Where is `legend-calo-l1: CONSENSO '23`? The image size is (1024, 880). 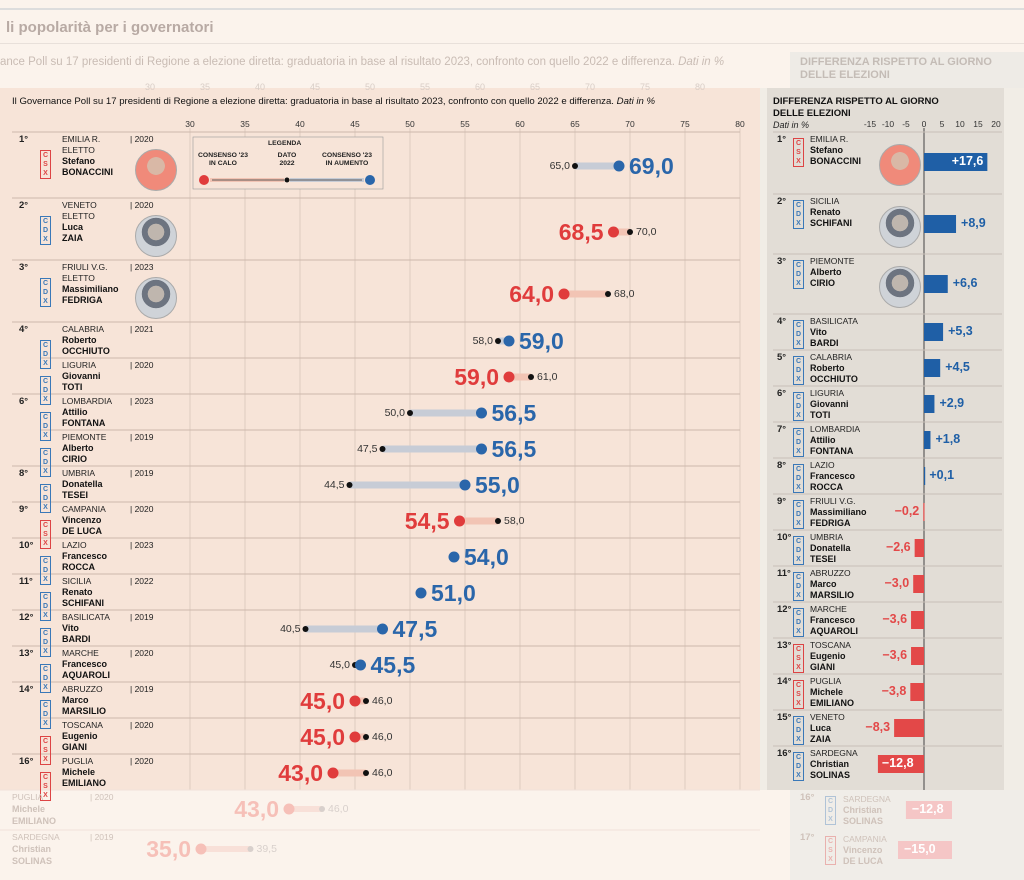
legend-calo-l1: CONSENSO '23 is located at coordinates (223, 155).